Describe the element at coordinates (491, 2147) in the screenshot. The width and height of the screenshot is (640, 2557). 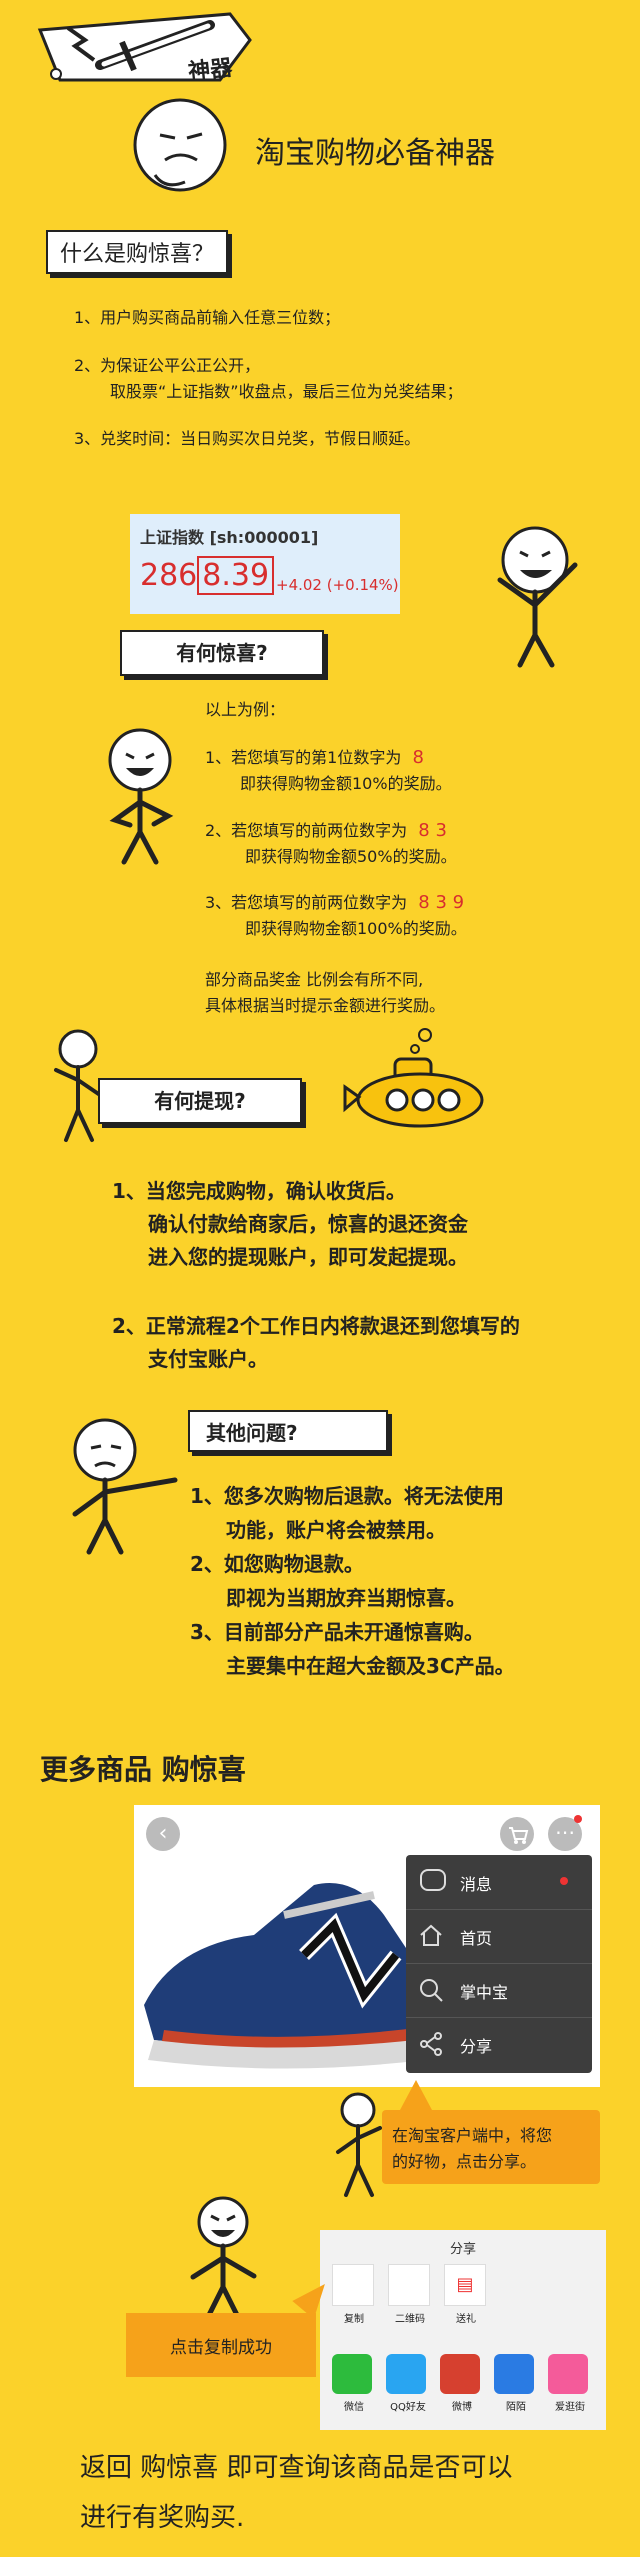
I see `share-tip-bubble: 在淘宝客户端中，将您 的好物，点击分享。` at that location.